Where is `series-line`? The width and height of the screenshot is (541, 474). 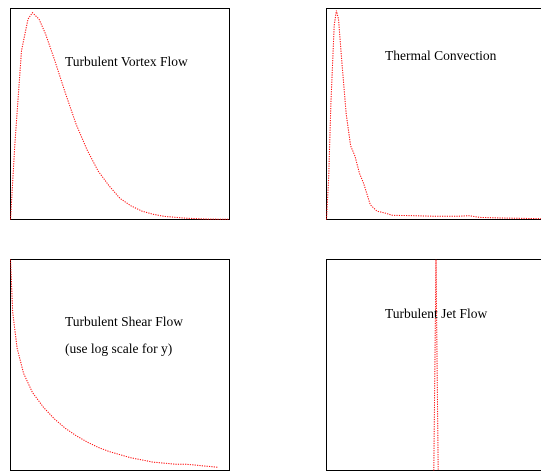
series-line is located at coordinates (436, 365).